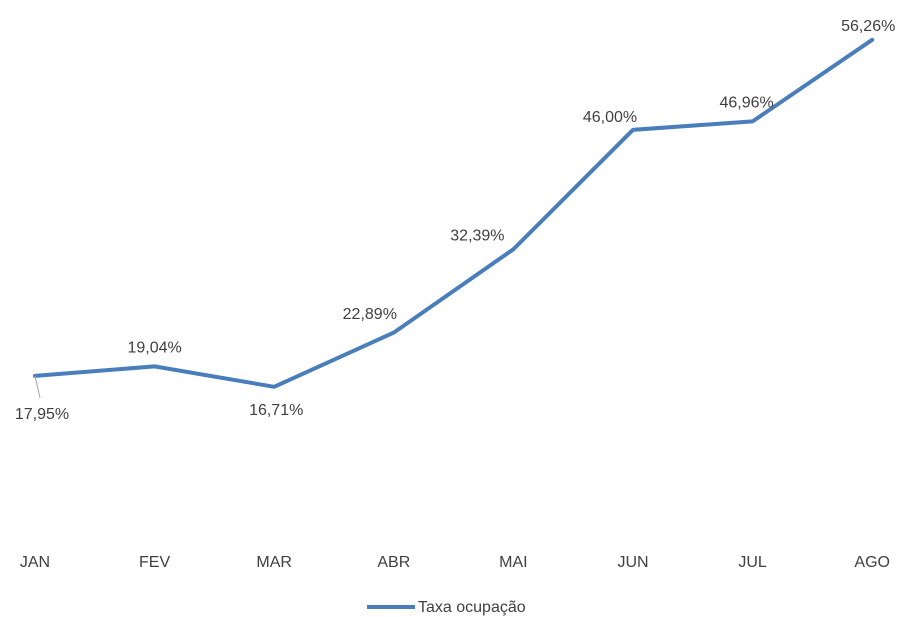 The image size is (906, 617). What do you see at coordinates (276, 410) in the screenshot?
I see `data-label: 16,71%` at bounding box center [276, 410].